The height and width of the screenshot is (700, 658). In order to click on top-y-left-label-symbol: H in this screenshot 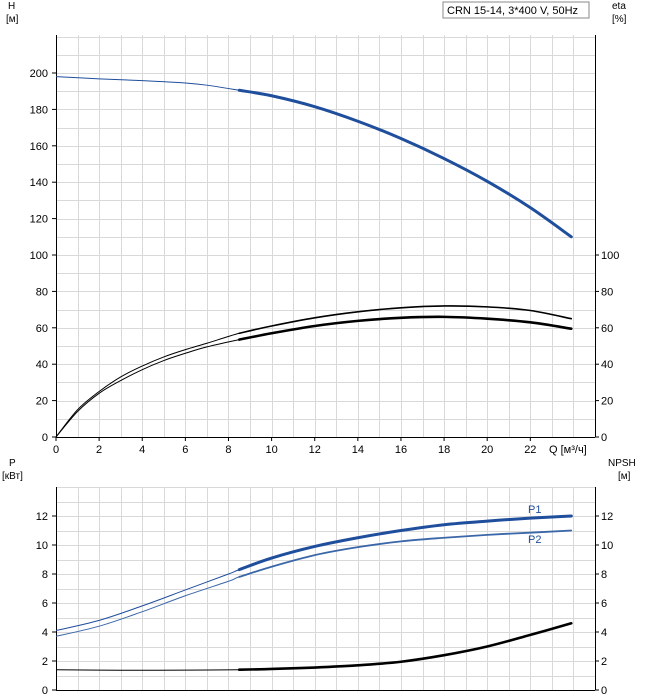, I will do `click(11, 6)`.